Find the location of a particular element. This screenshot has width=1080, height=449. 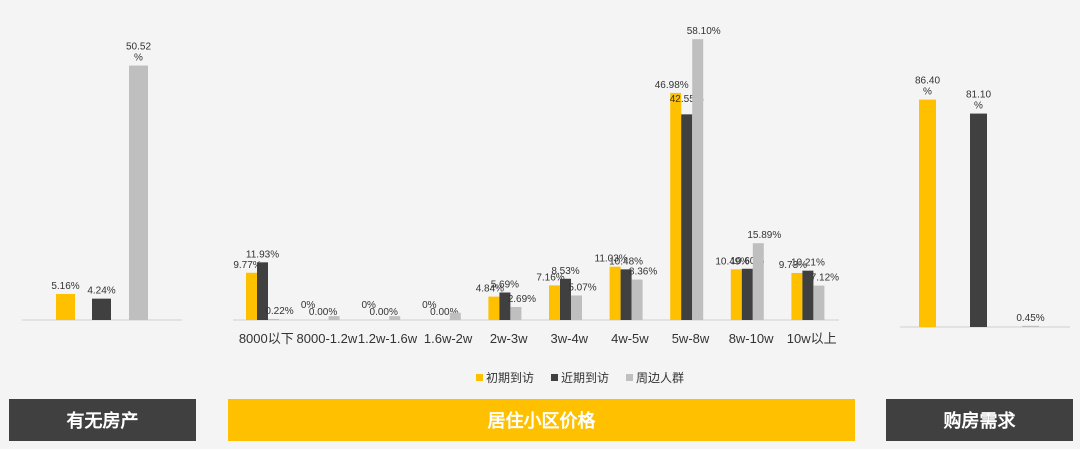

price-label-1-1: 0.00% is located at coordinates (323, 312).